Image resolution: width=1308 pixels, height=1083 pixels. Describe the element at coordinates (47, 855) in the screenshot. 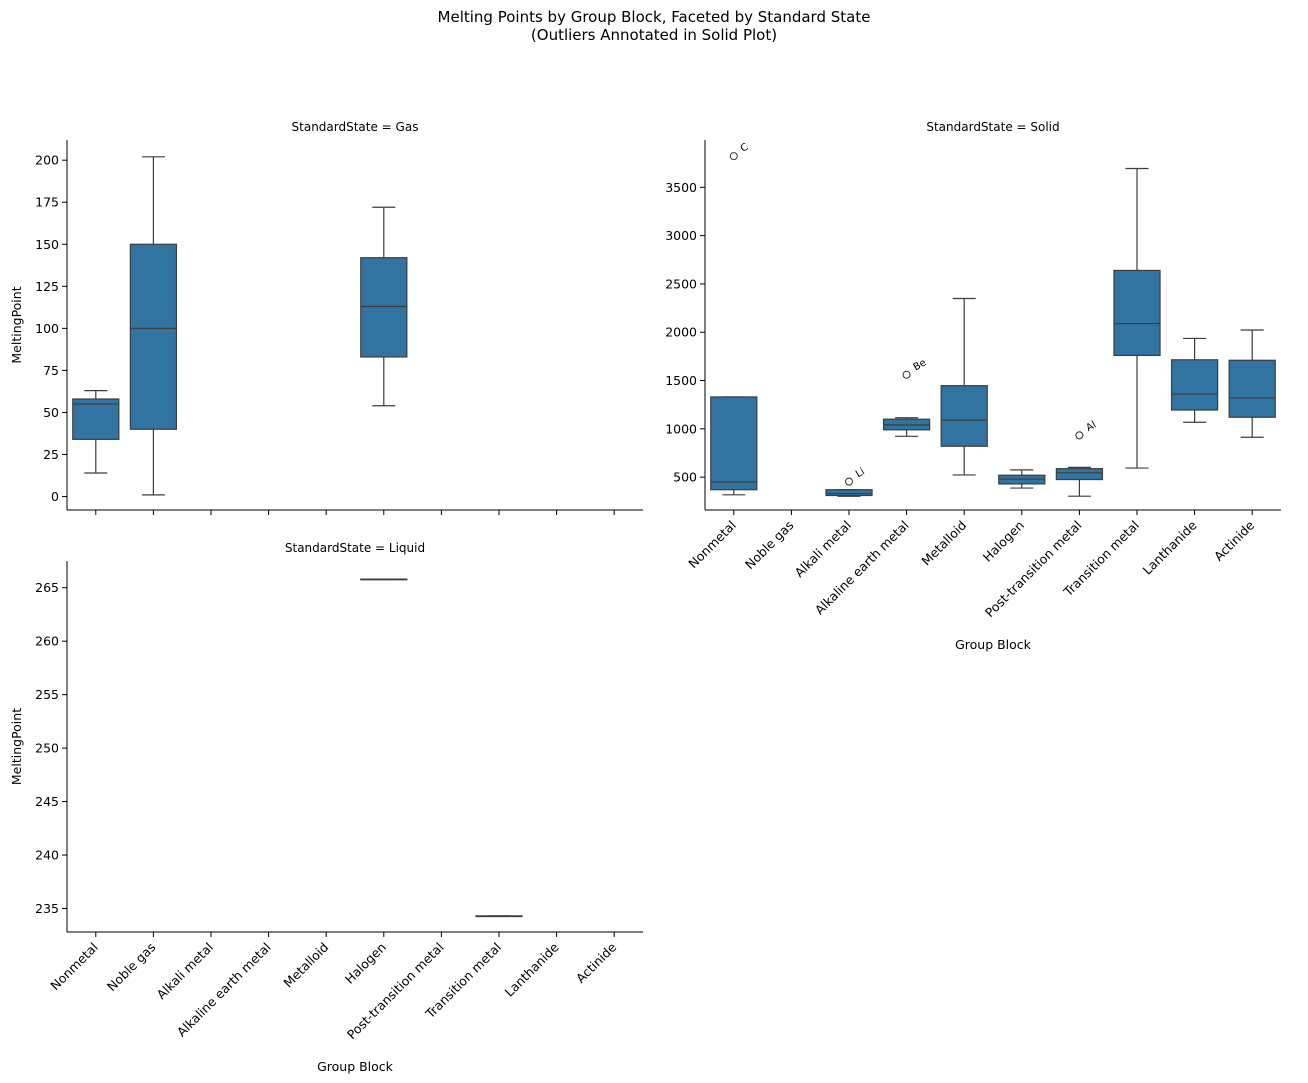

I see `y-tick-label-liquid: 240` at that location.